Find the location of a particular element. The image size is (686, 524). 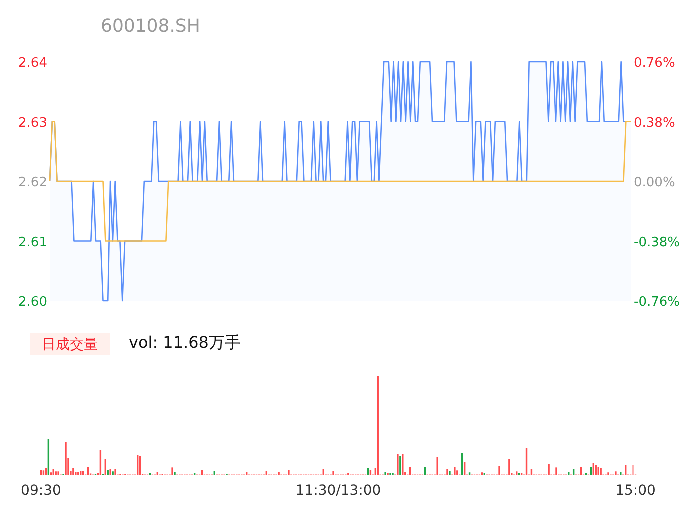

x-tick-label: 15:00 is located at coordinates (636, 491).